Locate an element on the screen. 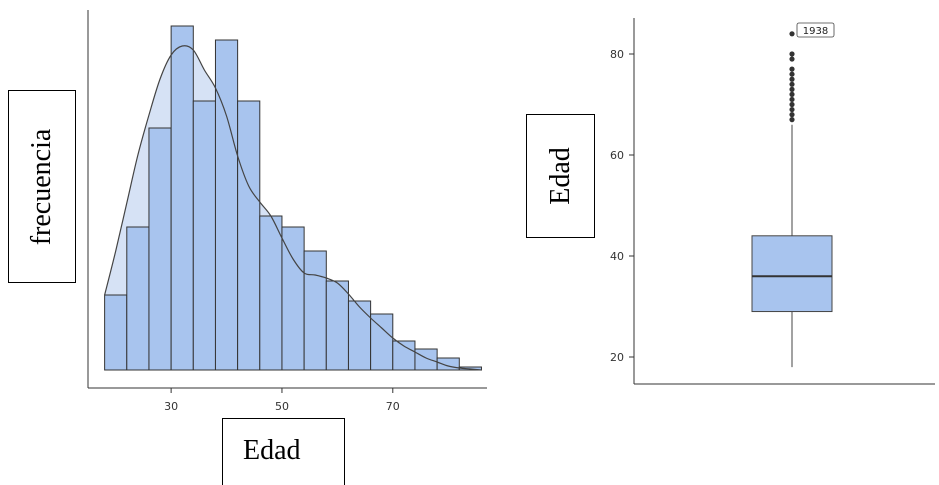 The width and height of the screenshot is (939, 485). histogram-y-label: frecuencia is located at coordinates (41, 186).